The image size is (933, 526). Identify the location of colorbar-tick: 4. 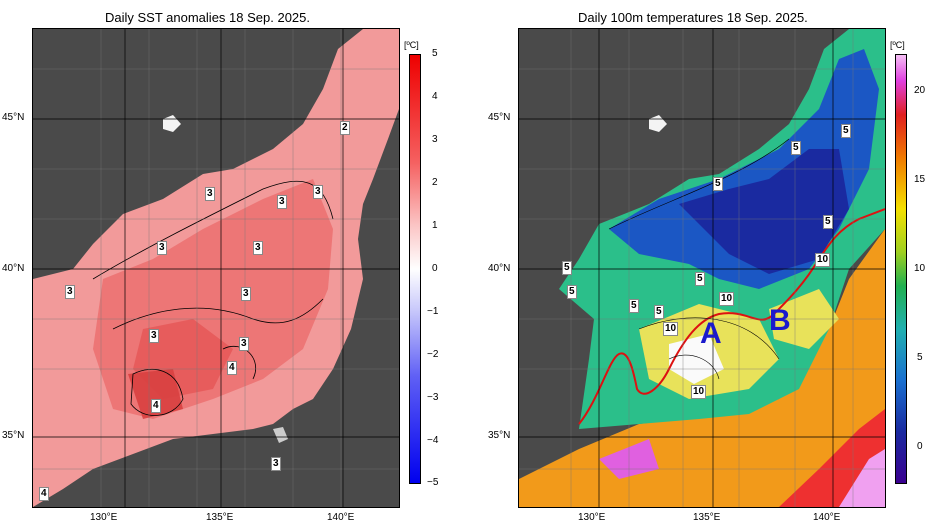
(435, 96).